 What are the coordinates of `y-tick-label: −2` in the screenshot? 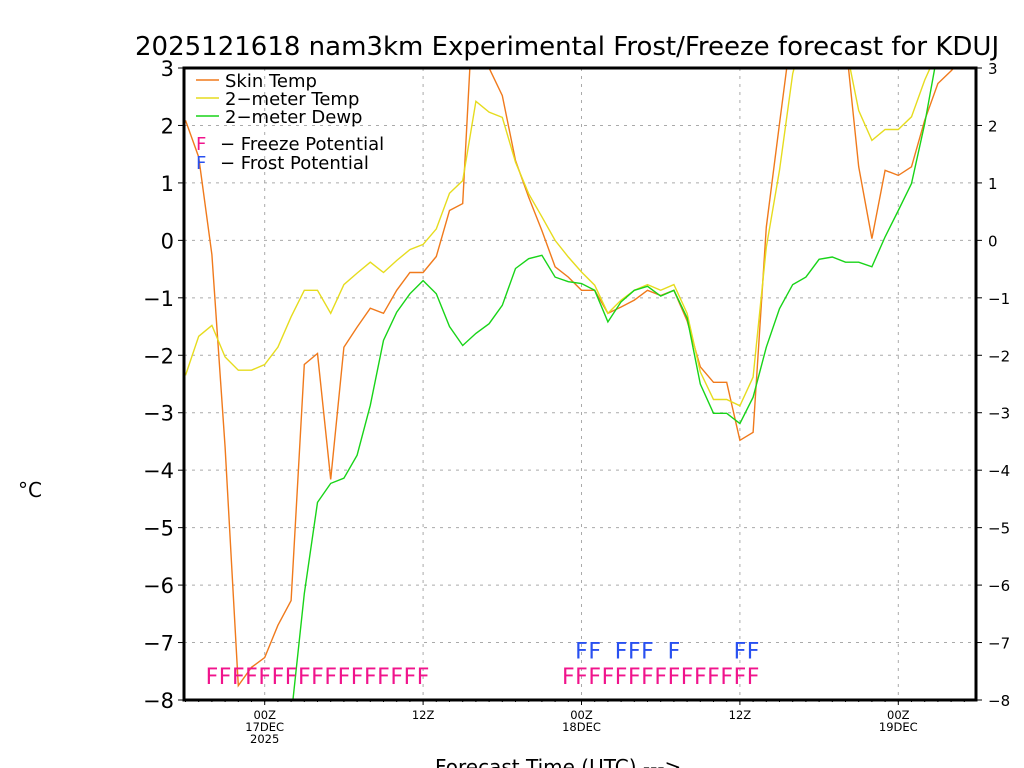 It's located at (158, 356).